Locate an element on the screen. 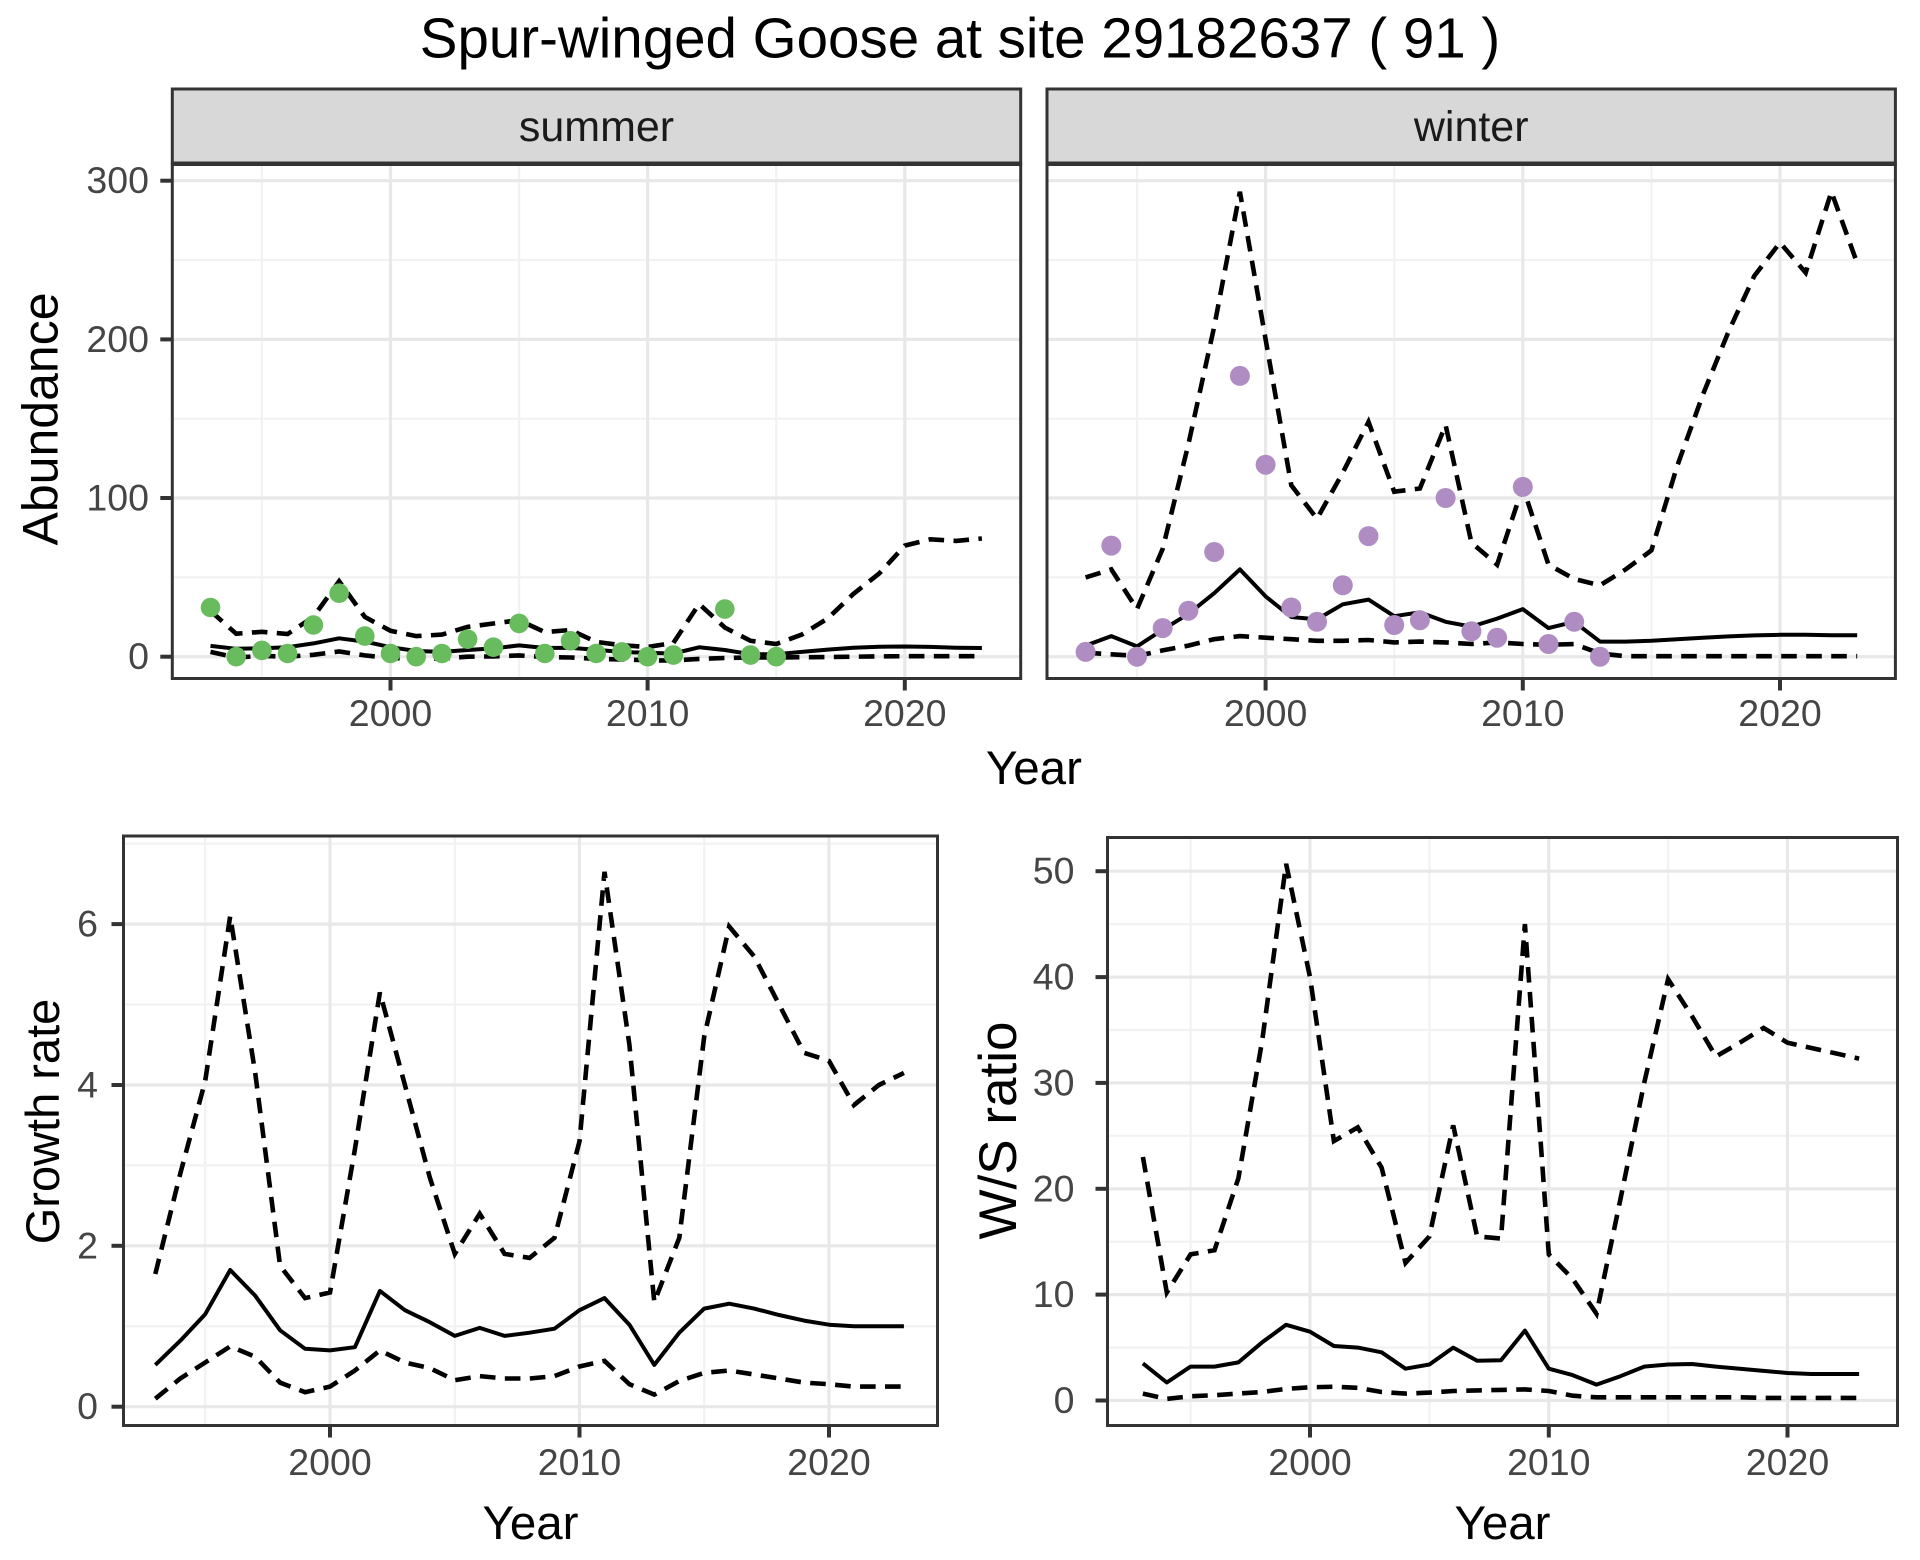 Image resolution: width=1920 pixels, height=1560 pixels. svg-text: Abundance is located at coordinates (41, 418).